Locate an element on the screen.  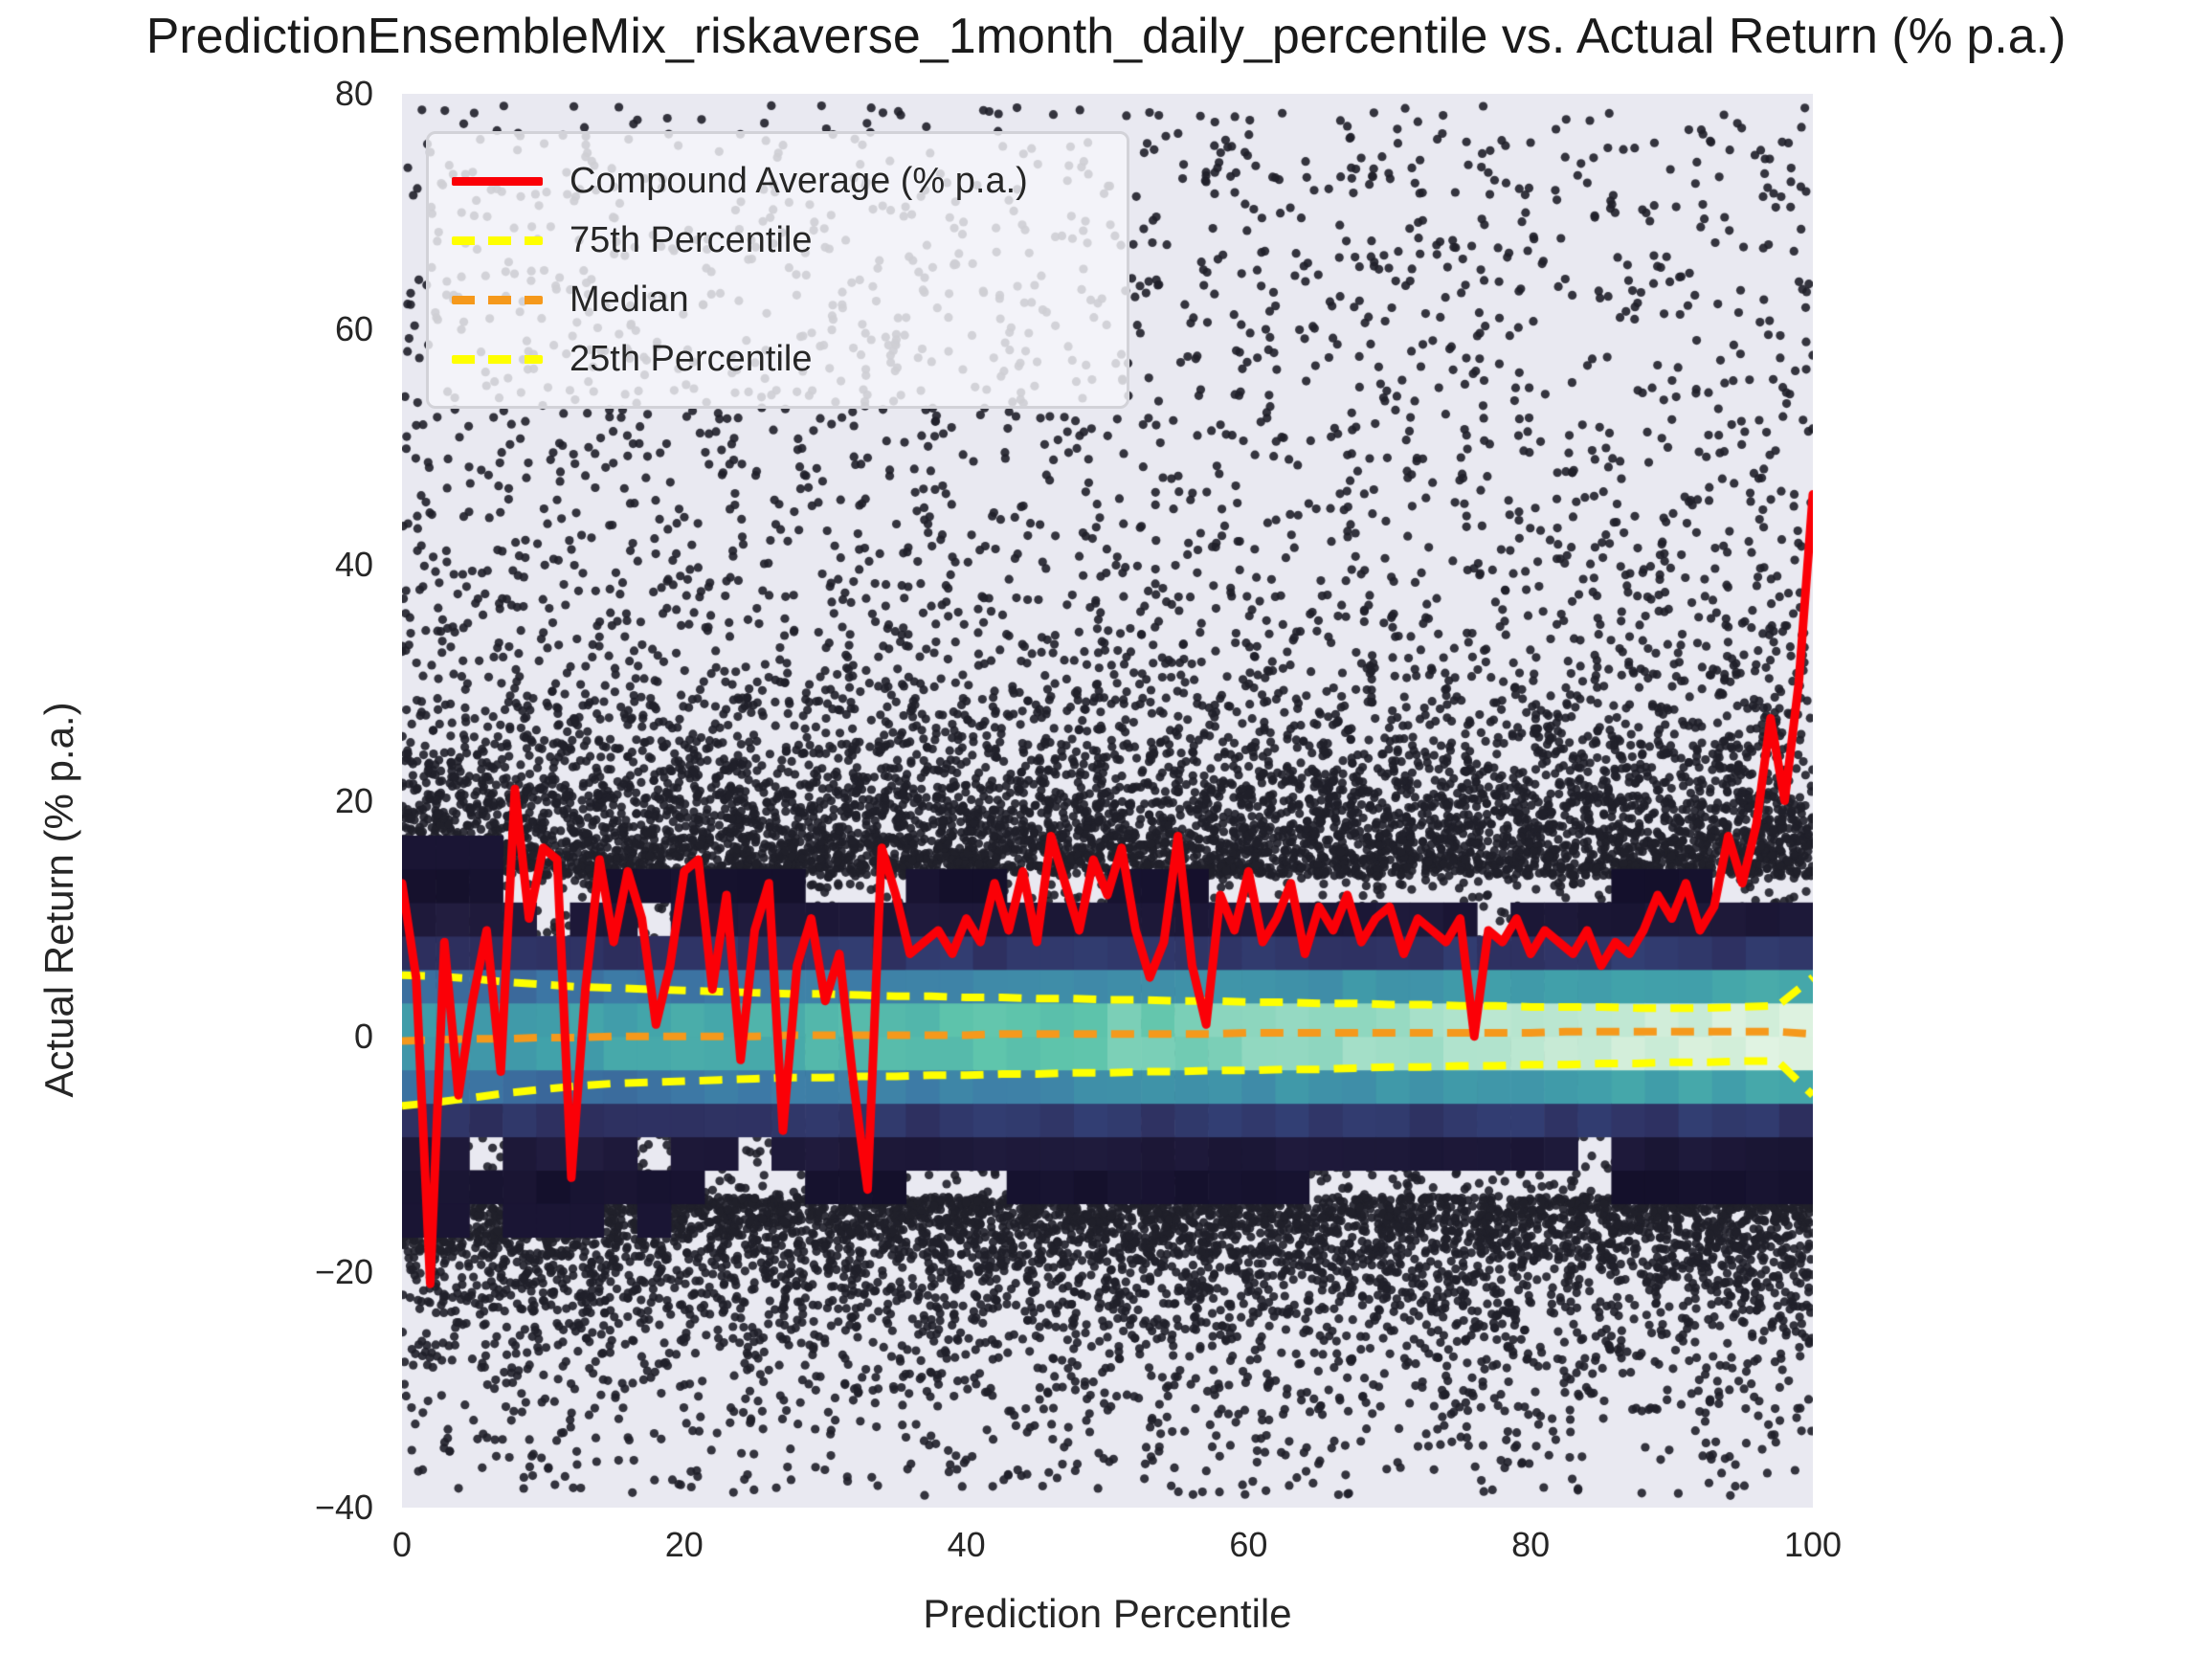
x-tick-label: 80 is located at coordinates (1531, 1544).